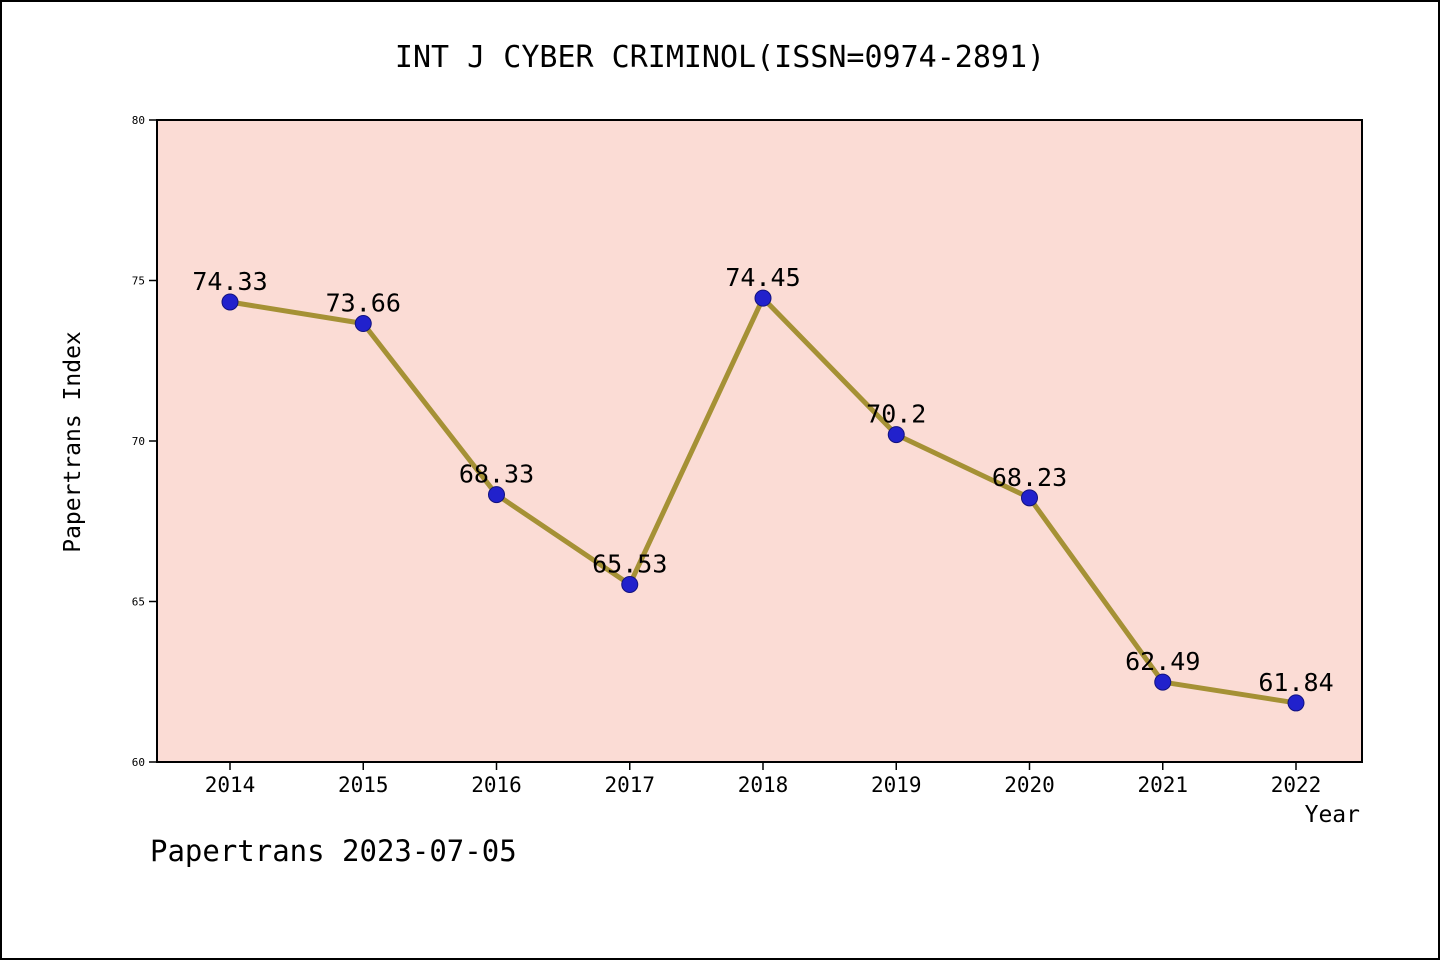  What do you see at coordinates (333, 851) in the screenshot?
I see `watermark-text: Papertrans 2023-07-05` at bounding box center [333, 851].